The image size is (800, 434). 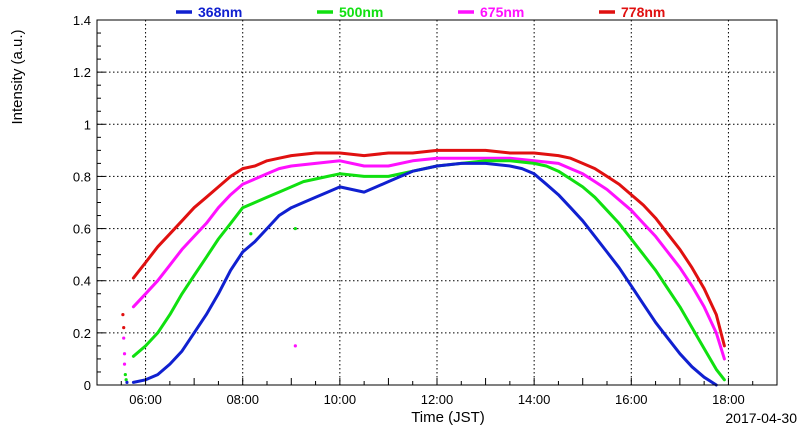 What do you see at coordinates (209, 305) in the screenshot?
I see `stray-points` at bounding box center [209, 305].